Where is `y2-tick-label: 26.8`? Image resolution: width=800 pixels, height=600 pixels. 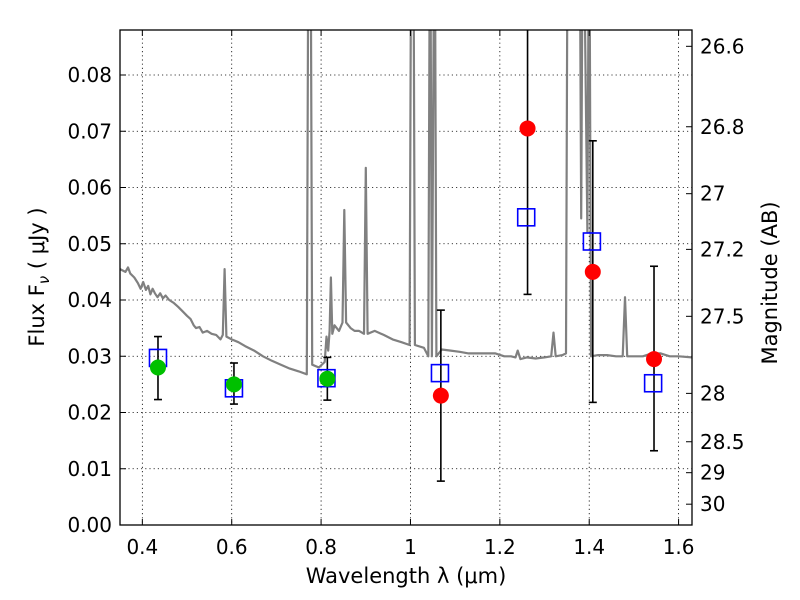
y2-tick-label: 26.8 is located at coordinates (722, 127).